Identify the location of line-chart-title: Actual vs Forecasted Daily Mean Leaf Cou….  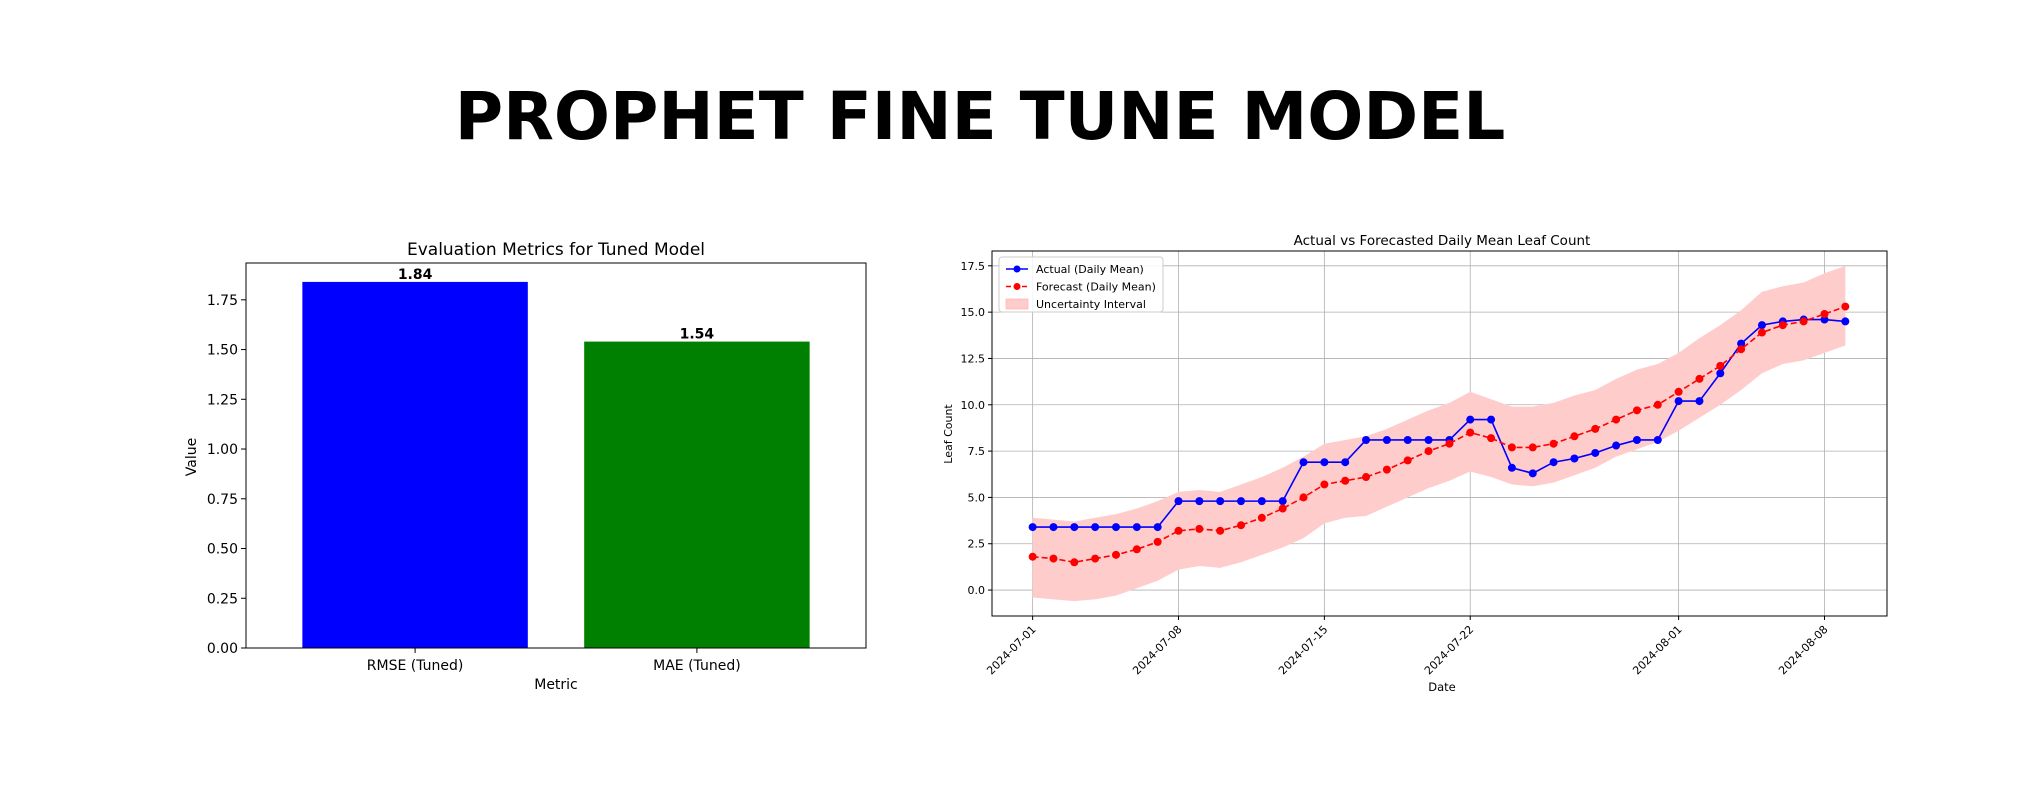
(1442, 241).